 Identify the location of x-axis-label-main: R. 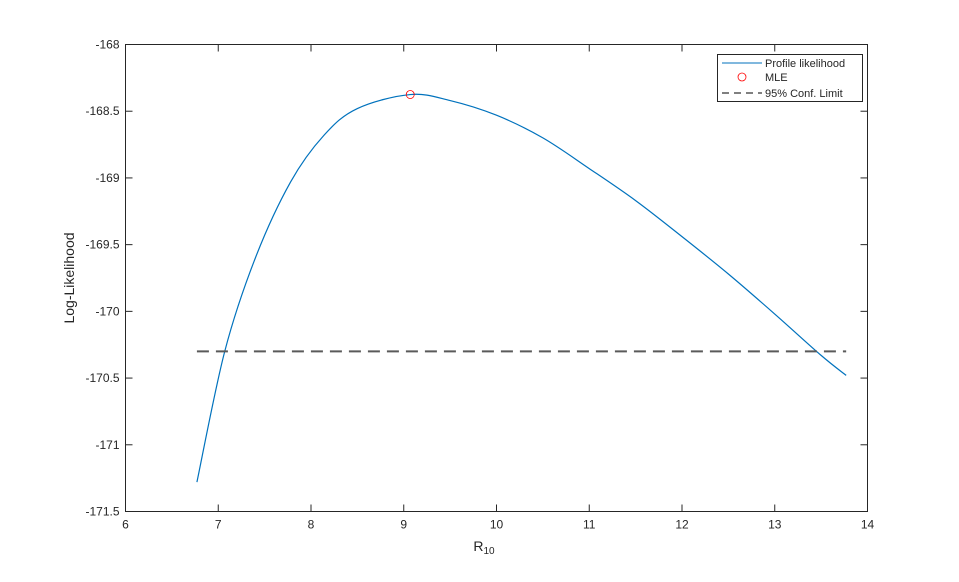
(478, 546).